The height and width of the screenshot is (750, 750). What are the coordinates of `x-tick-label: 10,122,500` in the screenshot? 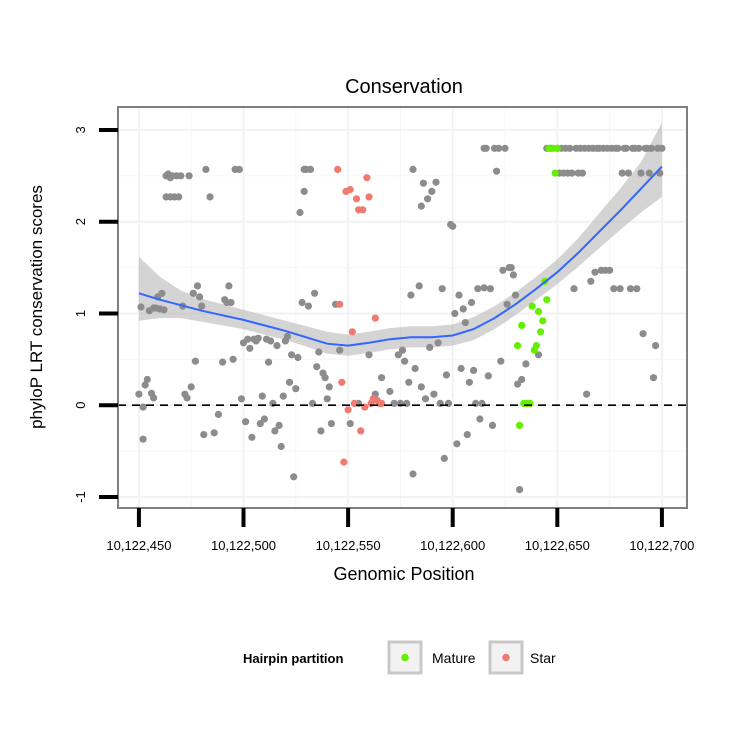 It's located at (243, 545).